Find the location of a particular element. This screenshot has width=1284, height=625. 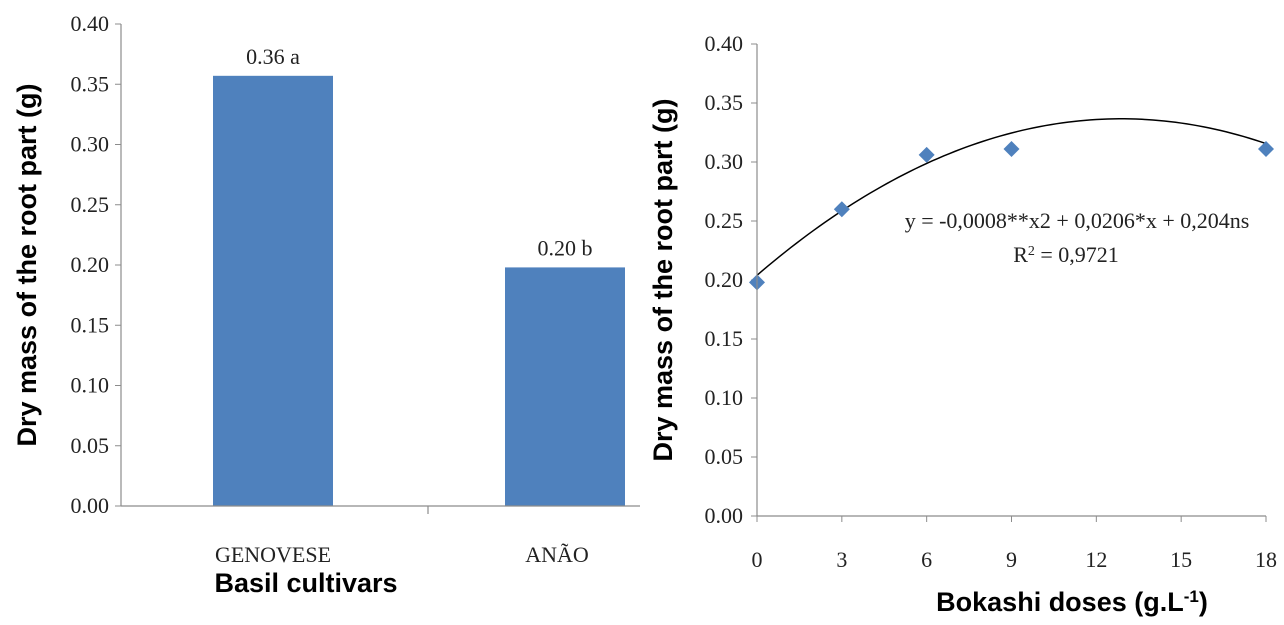

bar-chart-y-tick-label: 0.20 is located at coordinates (90, 264).